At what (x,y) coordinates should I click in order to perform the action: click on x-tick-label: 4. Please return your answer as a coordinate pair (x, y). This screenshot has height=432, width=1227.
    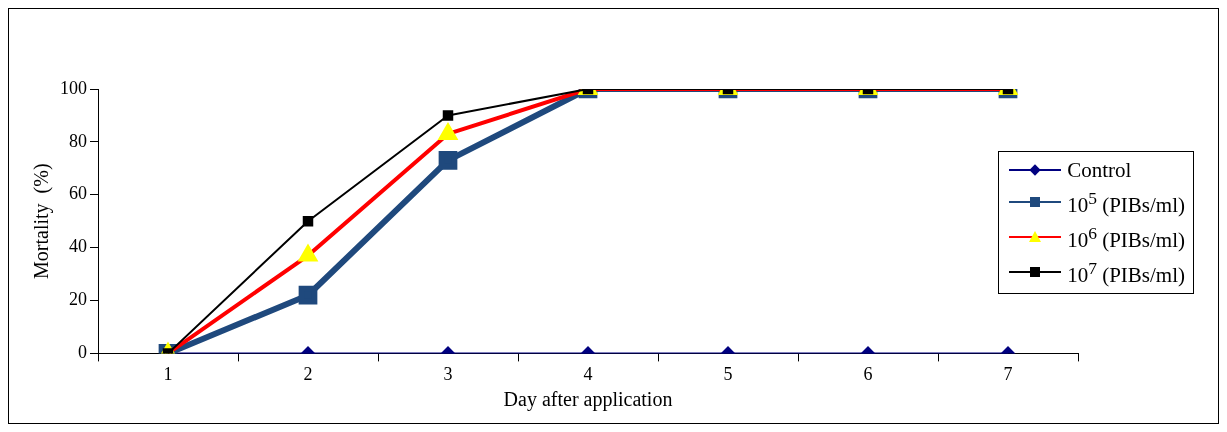
    Looking at the image, I should click on (588, 373).